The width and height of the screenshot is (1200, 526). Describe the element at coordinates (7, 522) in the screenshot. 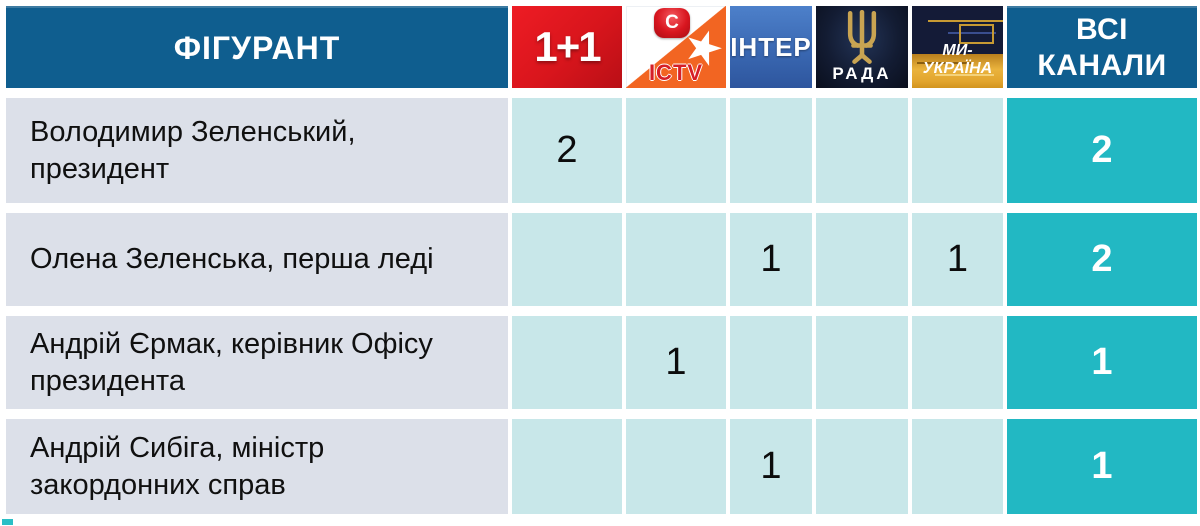

I see `next-row-edge-sliver` at that location.